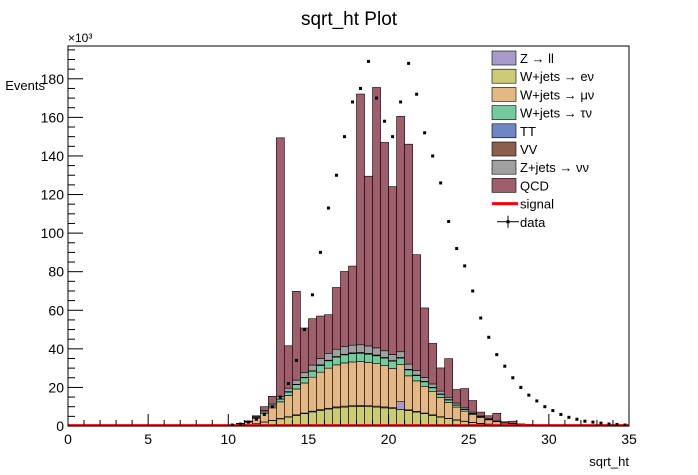 The image size is (698, 475). I want to click on legend-label: Z → ll, so click(537, 58).